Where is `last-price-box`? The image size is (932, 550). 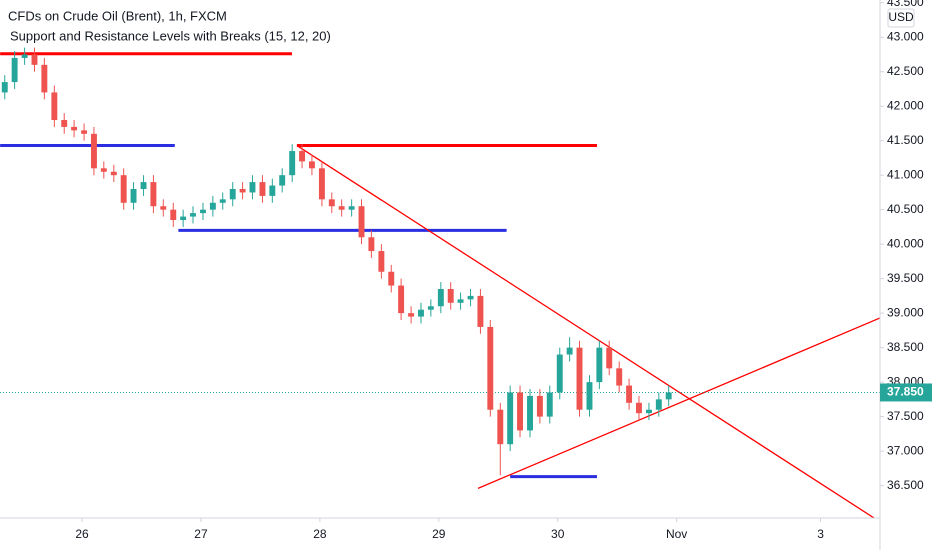
last-price-box is located at coordinates (906, 392).